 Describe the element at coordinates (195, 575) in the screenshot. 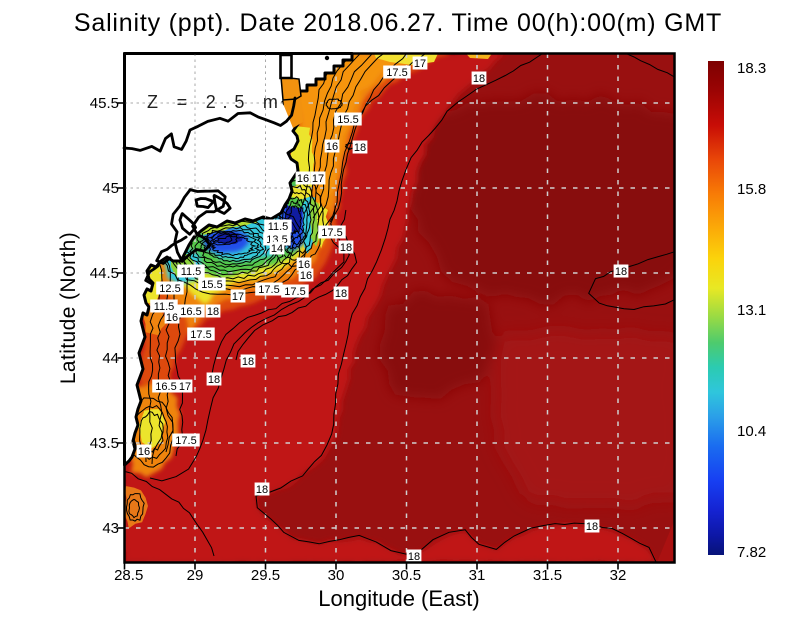

I see `svg-text: 29` at that location.